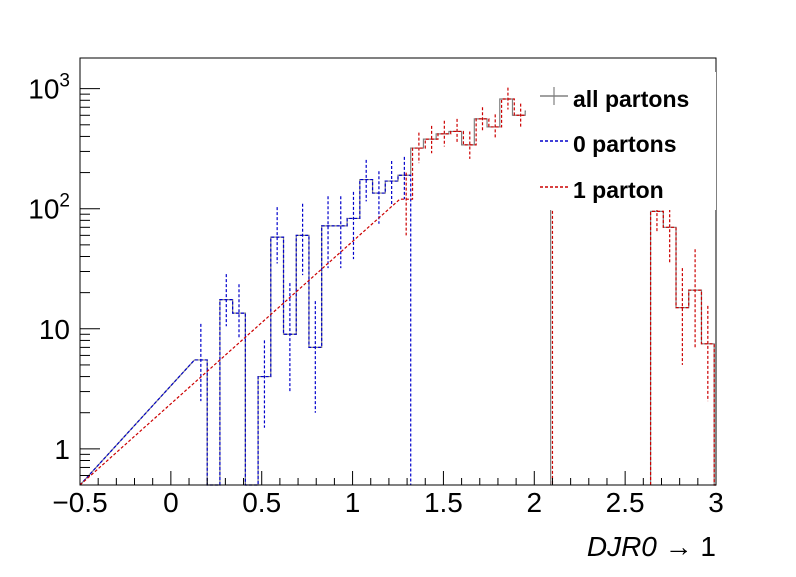 This screenshot has width=796, height=577. What do you see at coordinates (171, 502) in the screenshot?
I see `x-tick-label: 0` at bounding box center [171, 502].